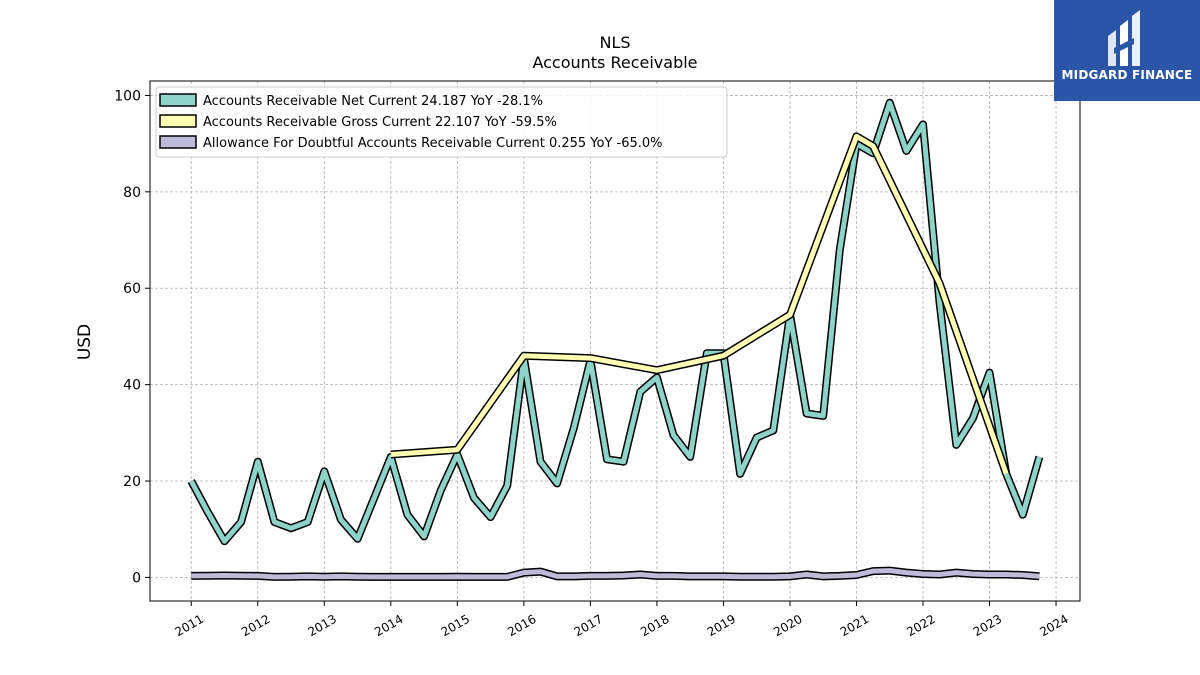 Image resolution: width=1200 pixels, height=675 pixels. I want to click on x-tick-label: 2020, so click(787, 625).